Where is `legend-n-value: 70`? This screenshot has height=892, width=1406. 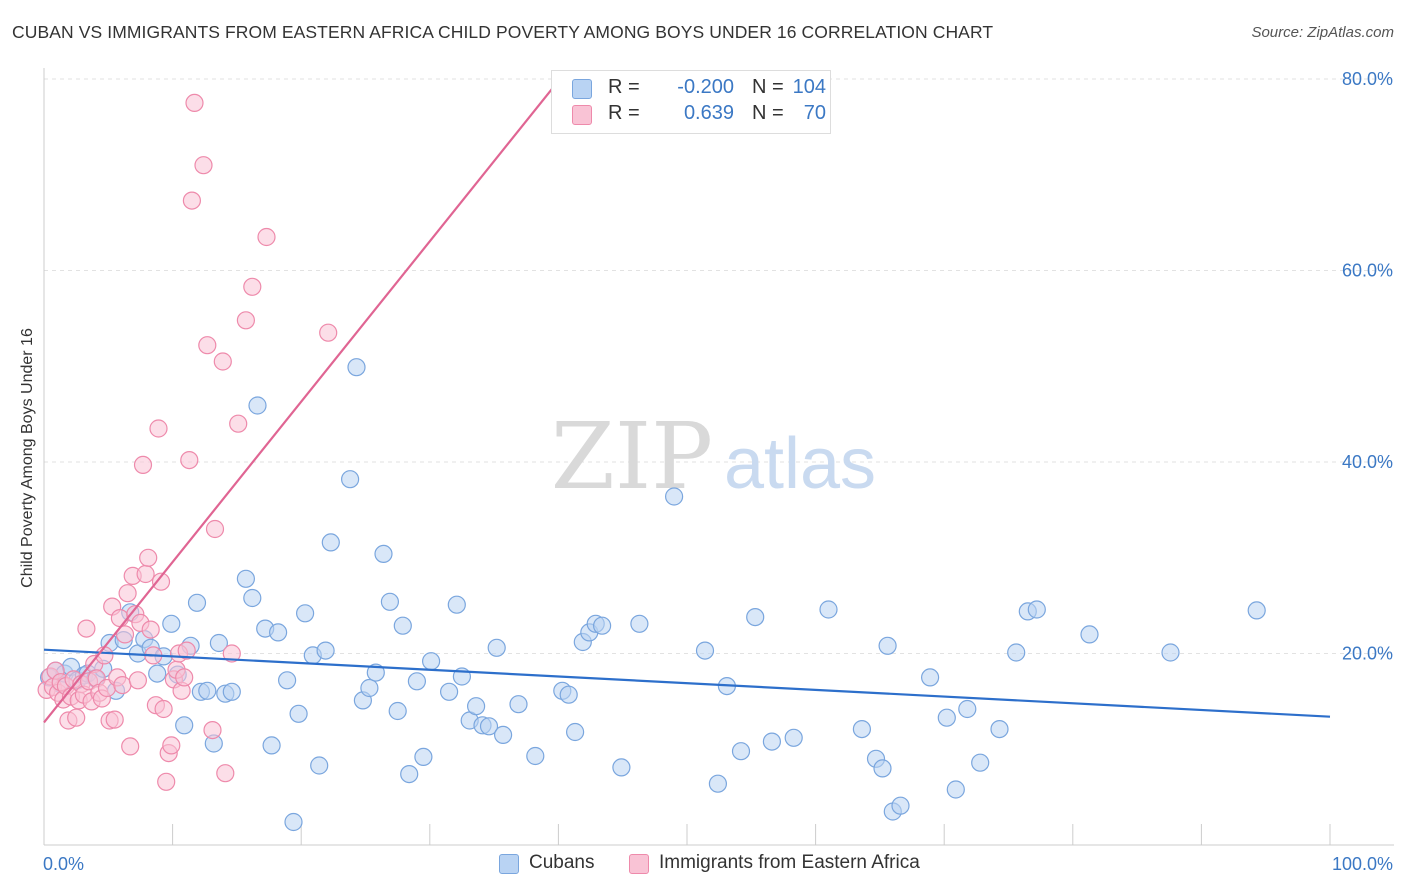 legend-n-value: 70 is located at coordinates (814, 113).